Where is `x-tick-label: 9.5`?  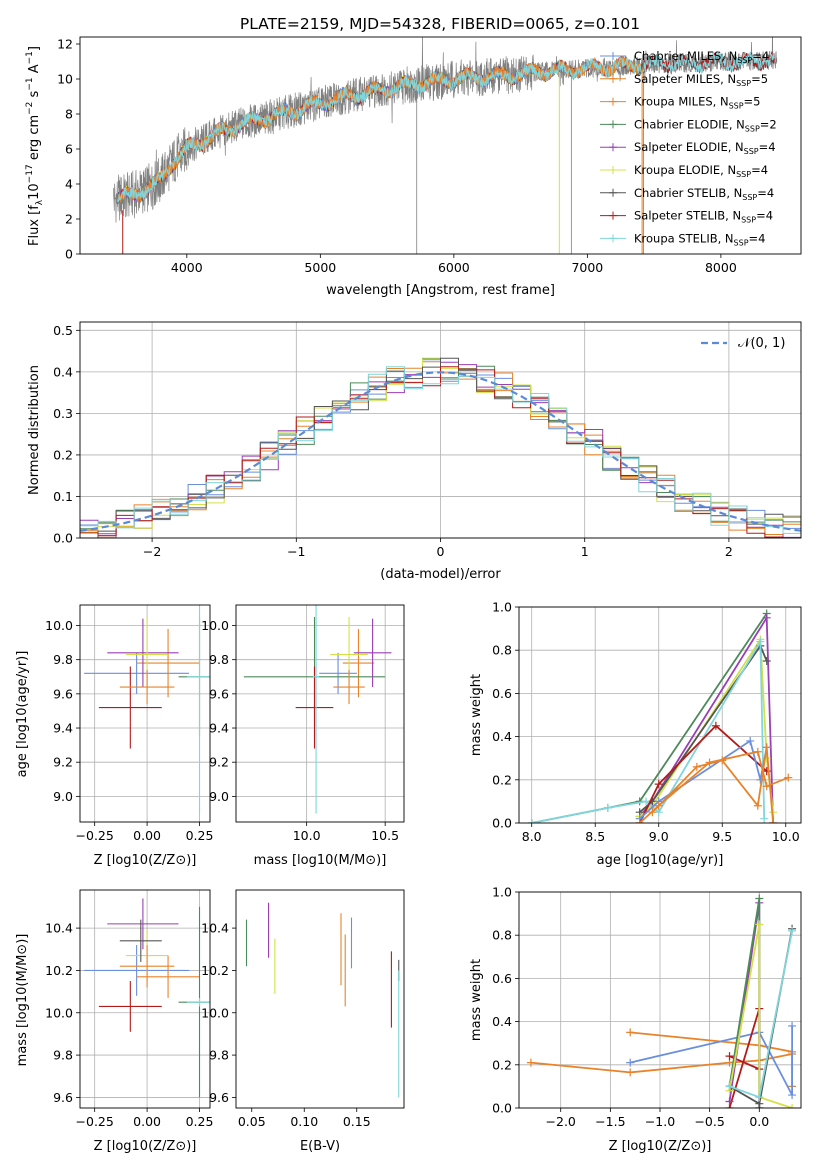
x-tick-label: 9.5 is located at coordinates (722, 836).